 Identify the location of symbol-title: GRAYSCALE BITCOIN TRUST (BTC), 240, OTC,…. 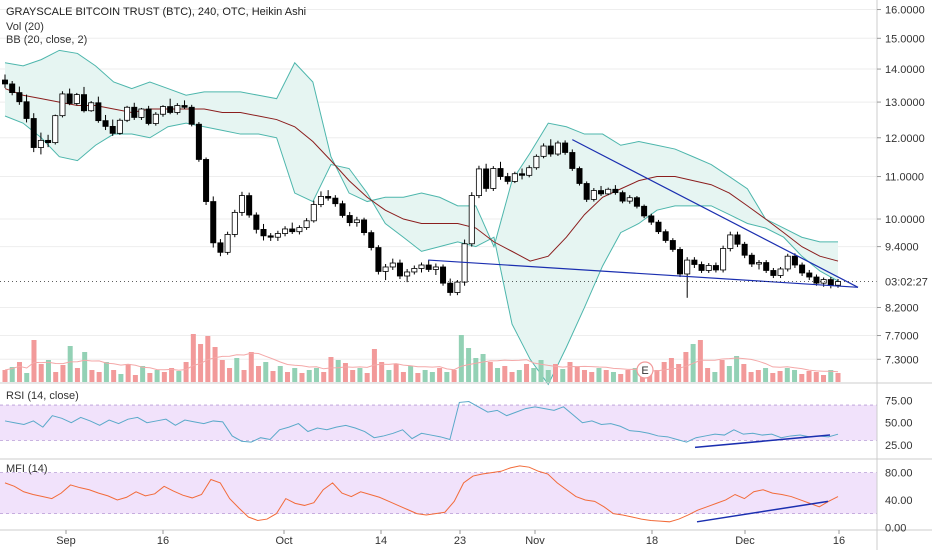
(156, 12).